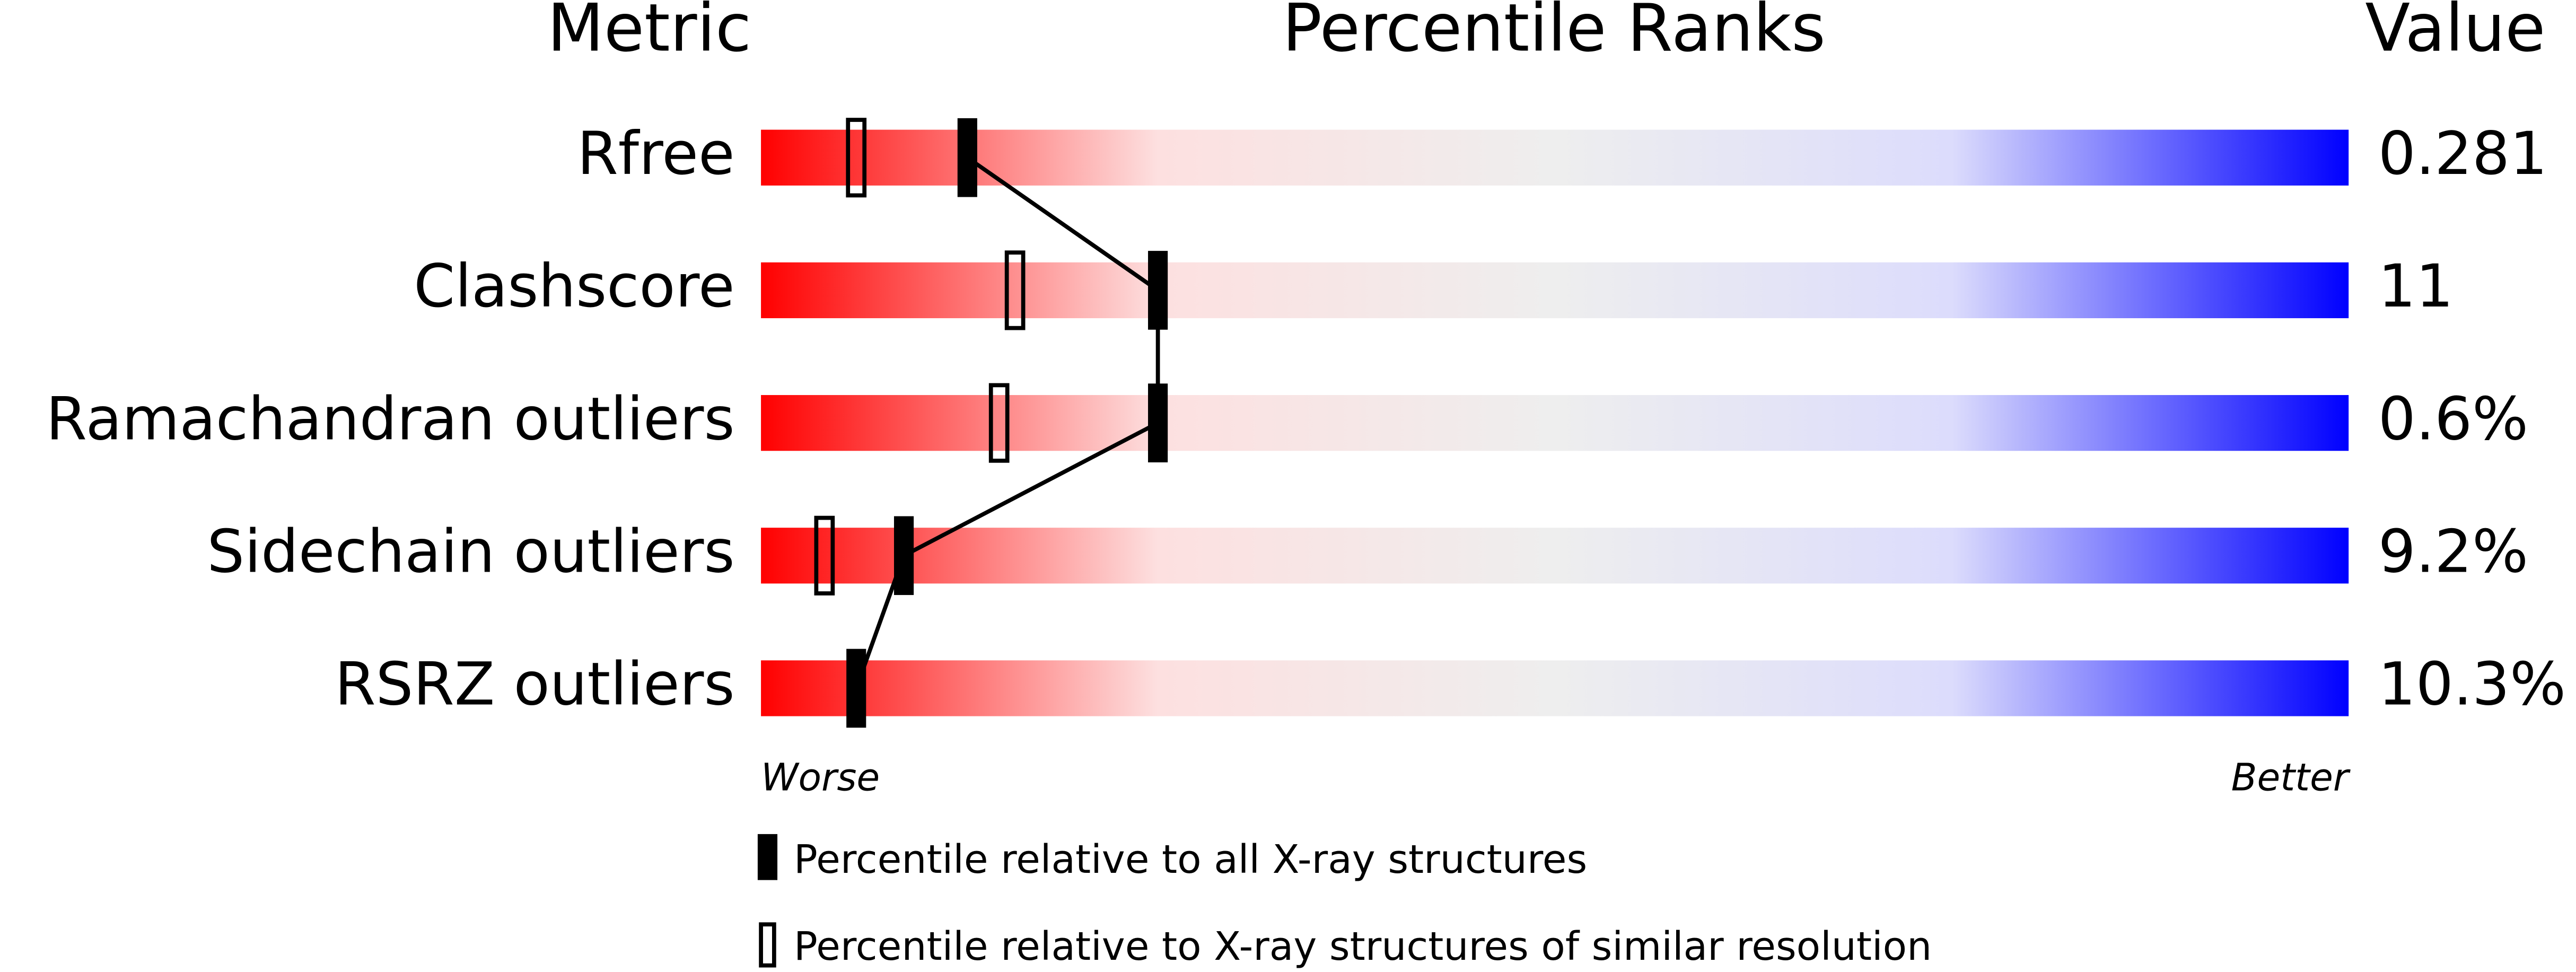 This screenshot has height=972, width=2576. What do you see at coordinates (2453, 552) in the screenshot?
I see `metric-value: 9.2%` at bounding box center [2453, 552].